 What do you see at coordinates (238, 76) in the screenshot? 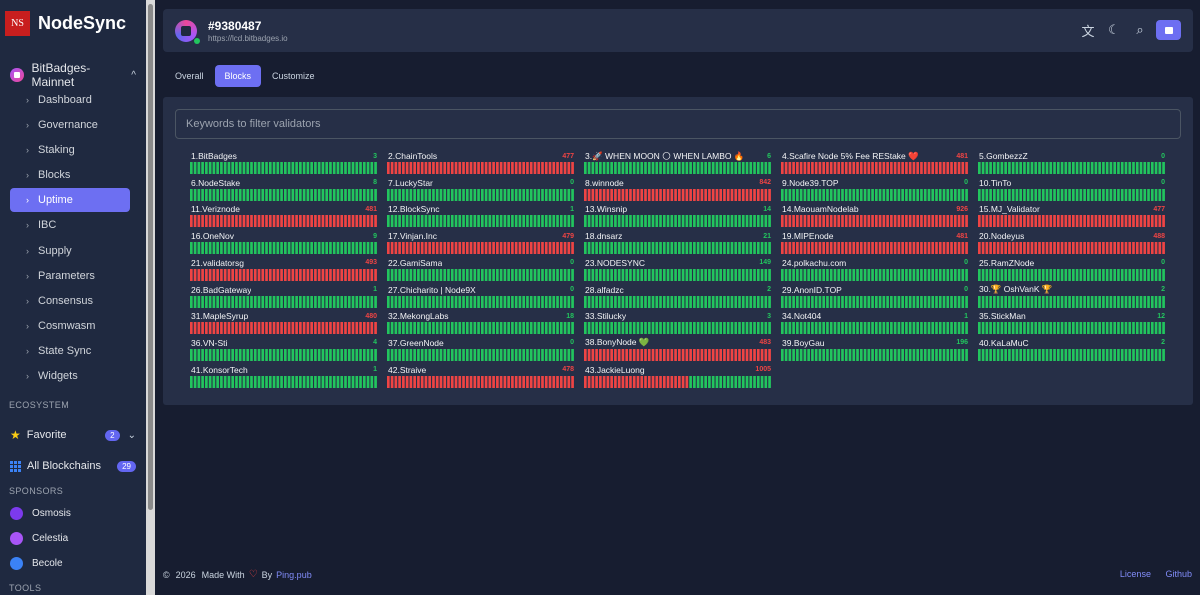
I see `tab-blocks: Blocks` at bounding box center [238, 76].